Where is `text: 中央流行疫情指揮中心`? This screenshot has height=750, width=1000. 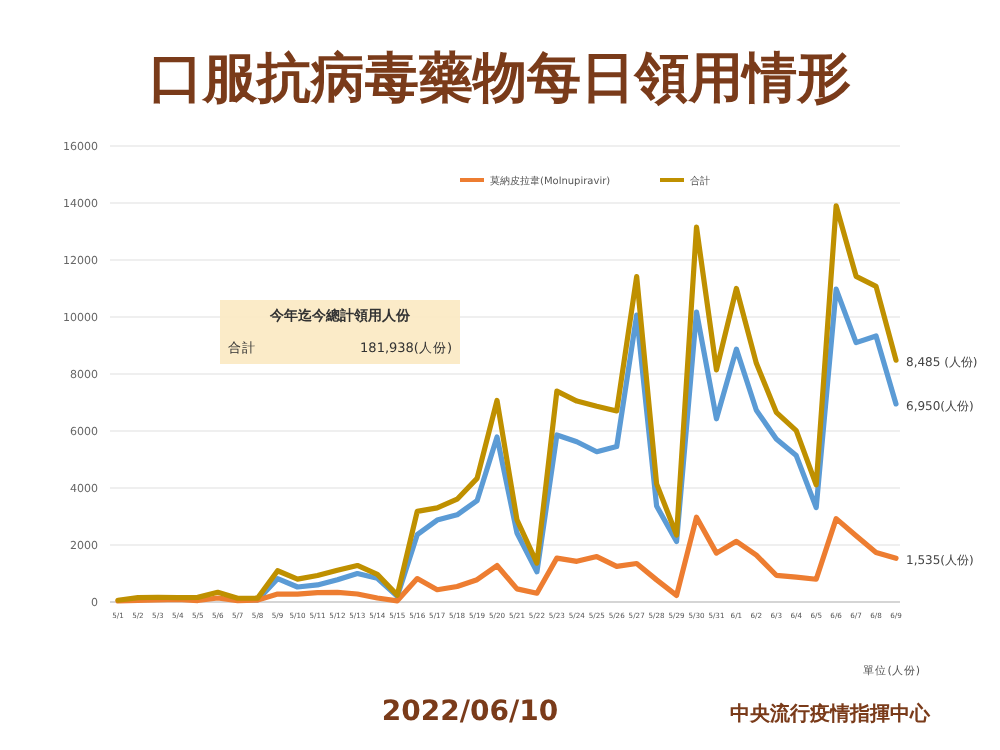
text: 中央流行疫情指揮中心 is located at coordinates (831, 714).